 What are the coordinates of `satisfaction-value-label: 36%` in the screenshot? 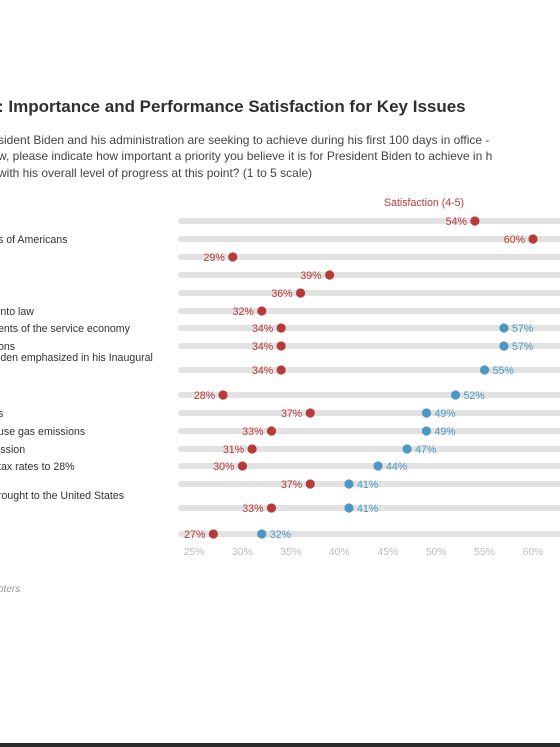 It's located at (282, 294).